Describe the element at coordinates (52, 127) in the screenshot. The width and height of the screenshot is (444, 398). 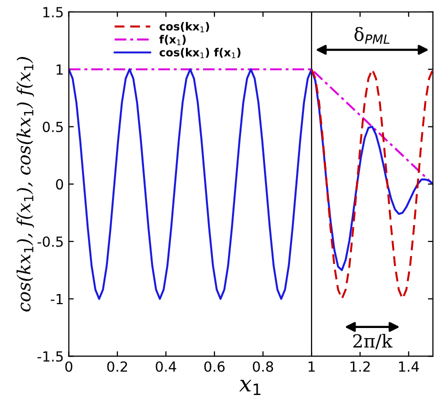
I see `y-tick-label: 0.5` at that location.